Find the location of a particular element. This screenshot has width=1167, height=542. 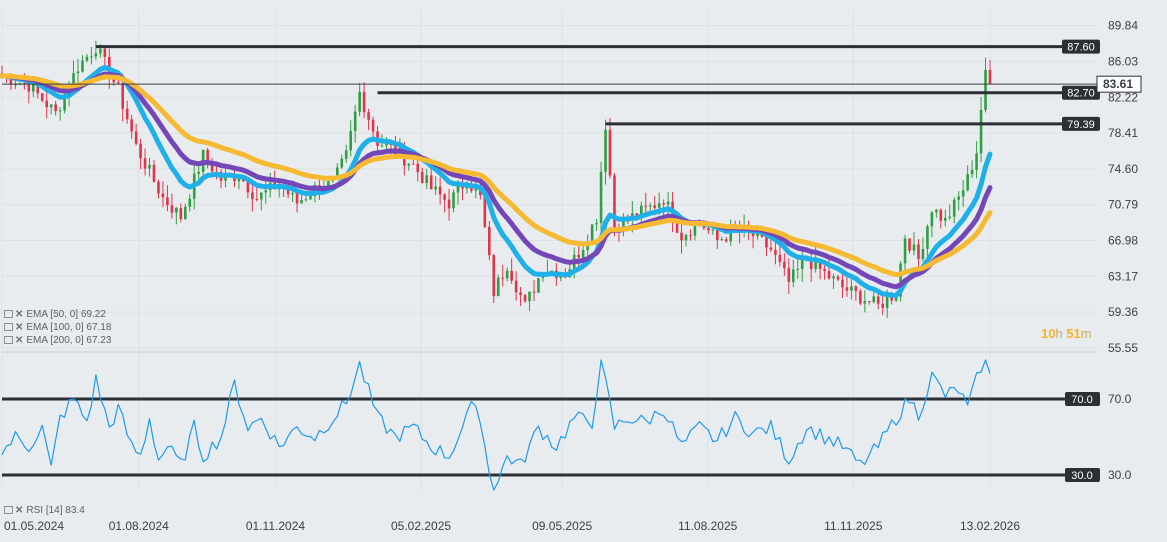

y-tick-label: 89.84 is located at coordinates (1123, 26).